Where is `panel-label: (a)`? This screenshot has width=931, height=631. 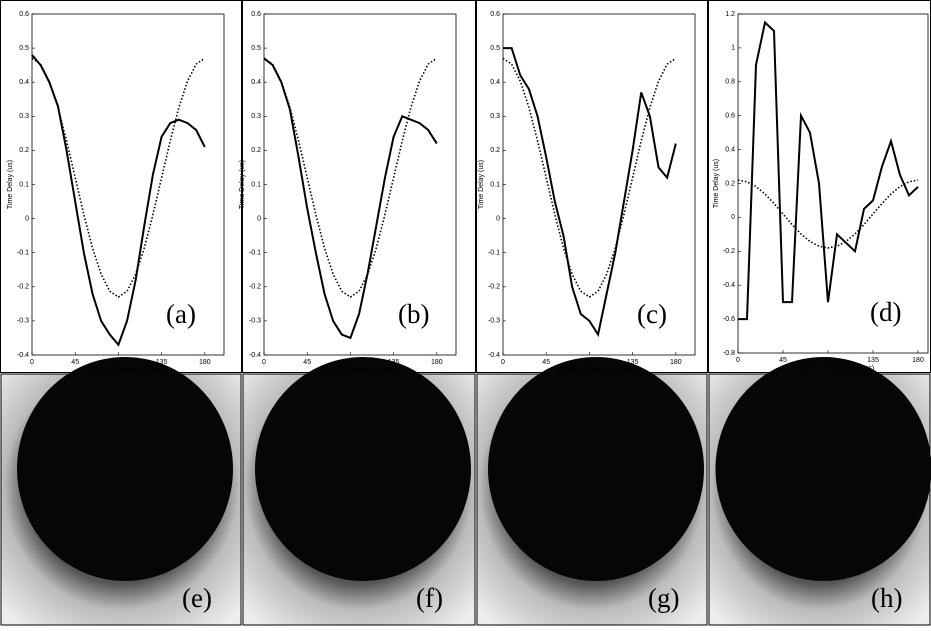 panel-label: (a) is located at coordinates (181, 314).